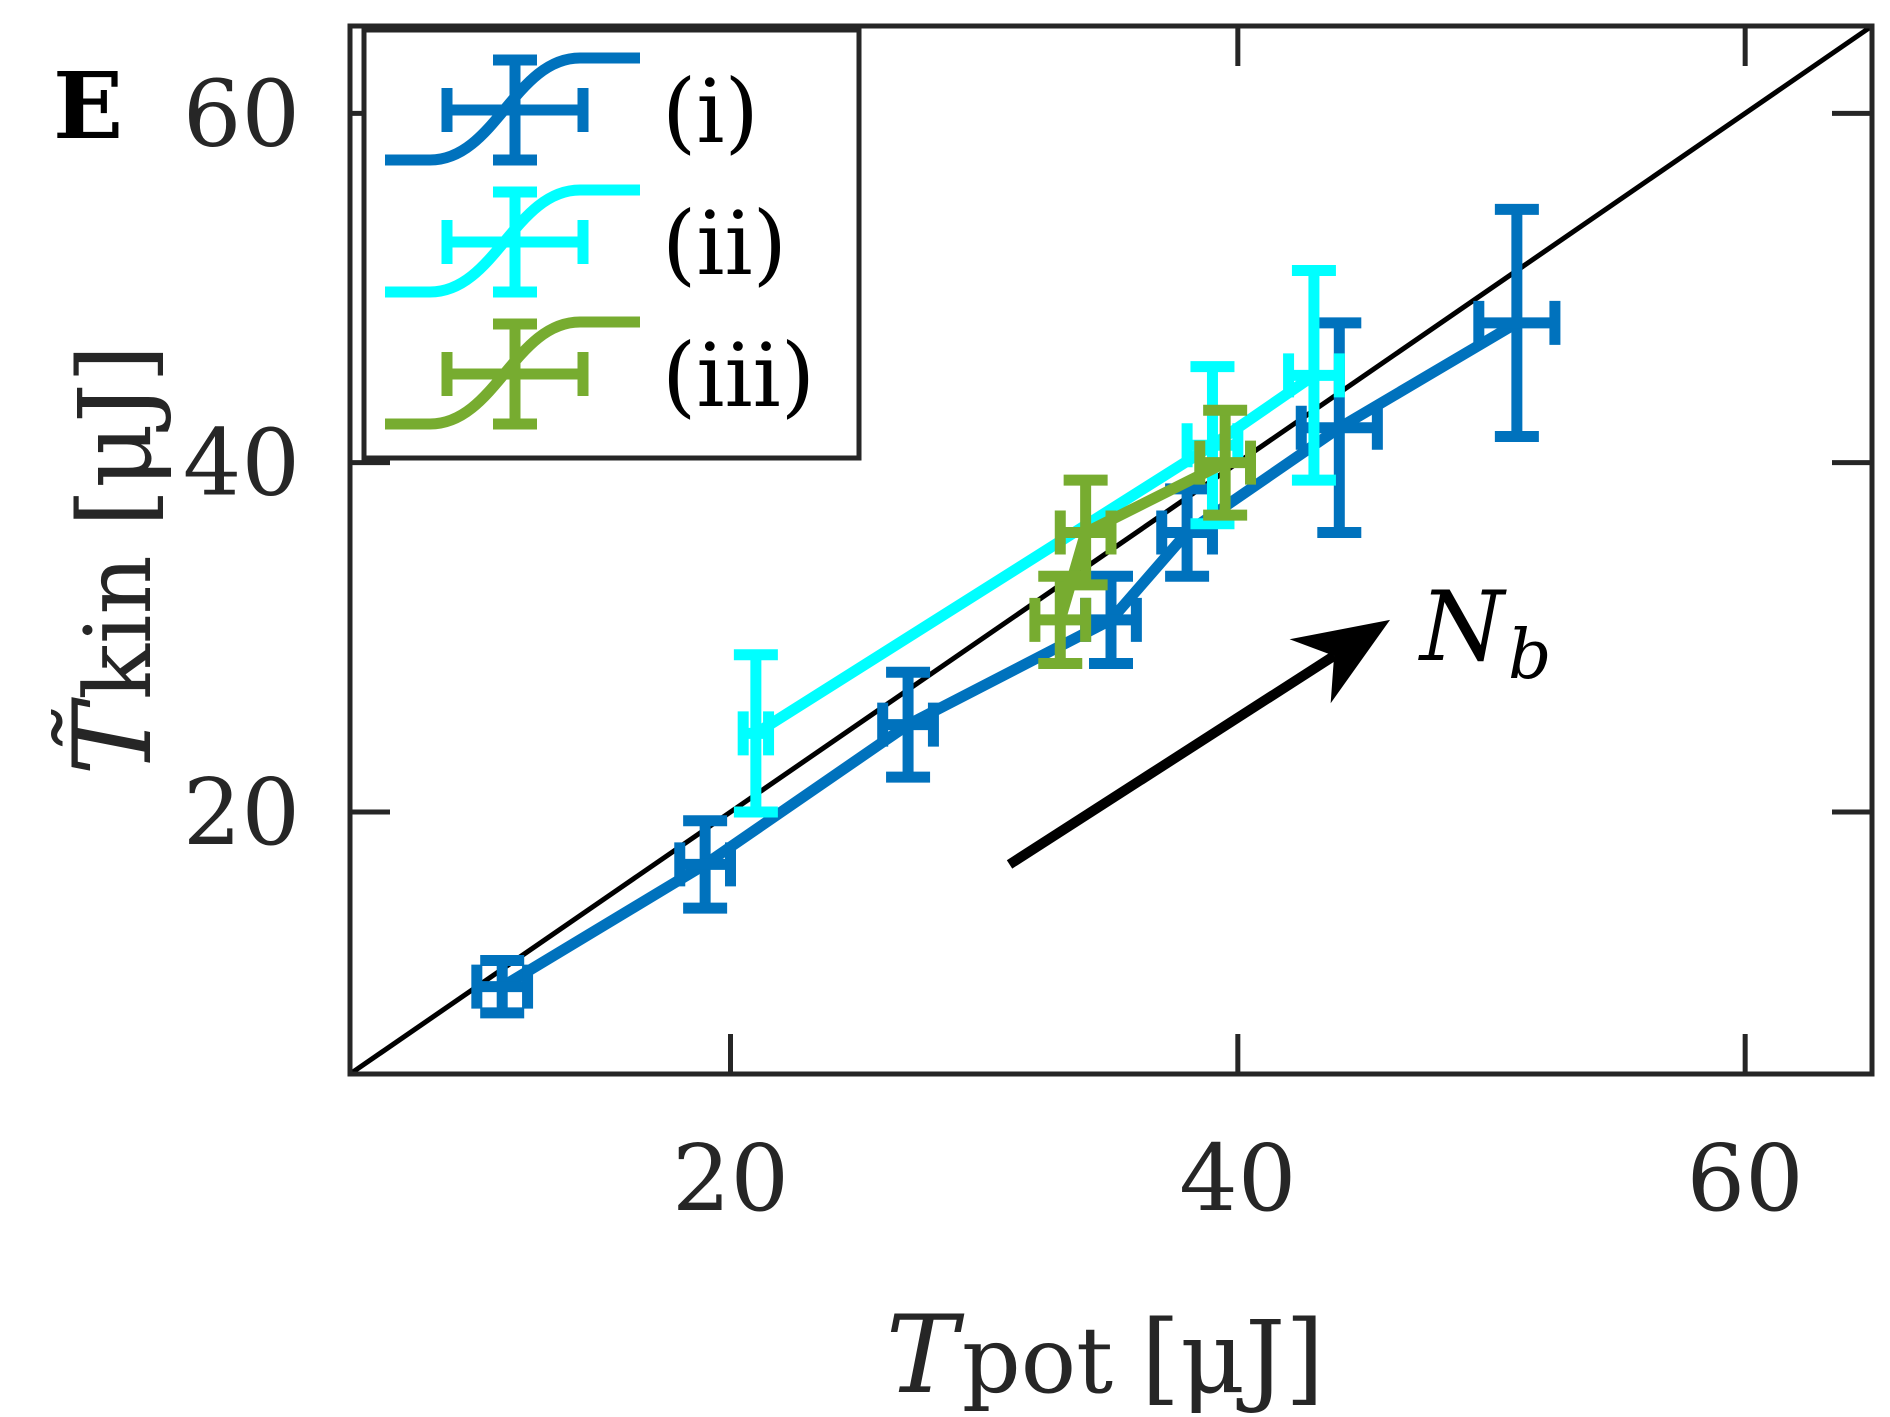 This screenshot has width=1890, height=1417. What do you see at coordinates (1462, 627) in the screenshot?
I see `annotation-label-main: N` at bounding box center [1462, 627].